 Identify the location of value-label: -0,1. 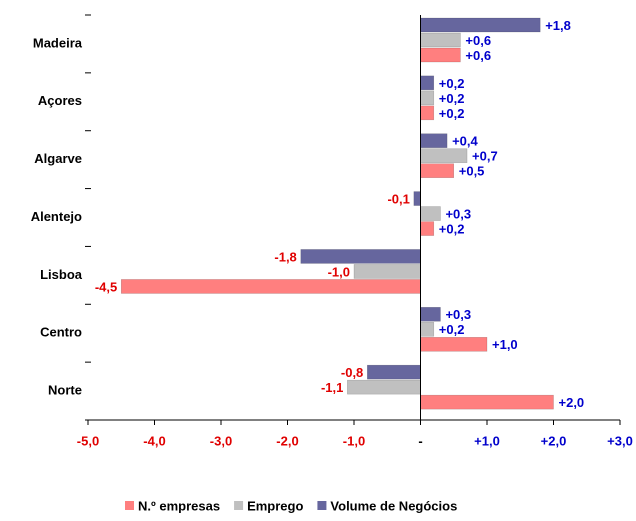
(398, 199).